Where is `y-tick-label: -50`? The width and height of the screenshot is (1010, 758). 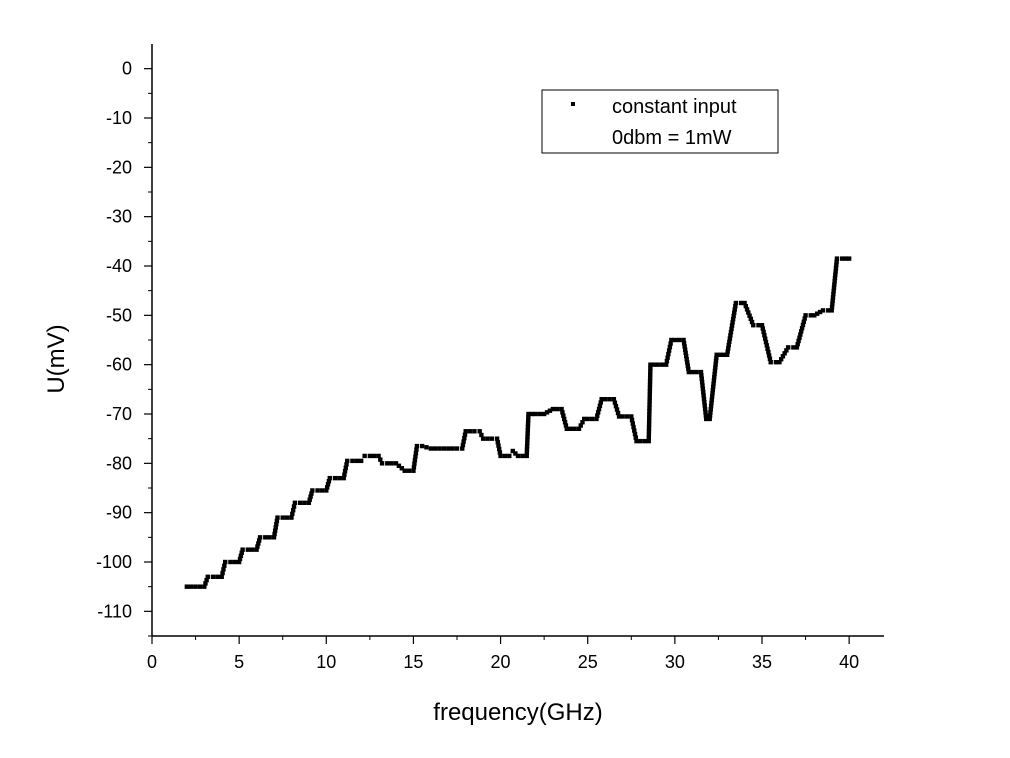 y-tick-label: -50 is located at coordinates (119, 315).